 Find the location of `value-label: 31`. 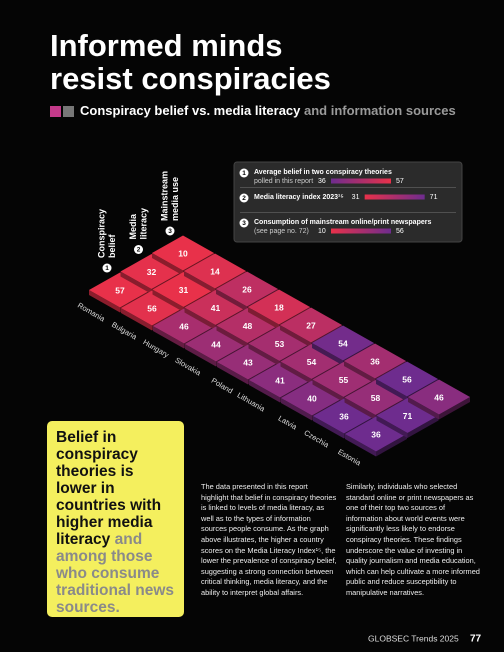

value-label: 31 is located at coordinates (184, 290).